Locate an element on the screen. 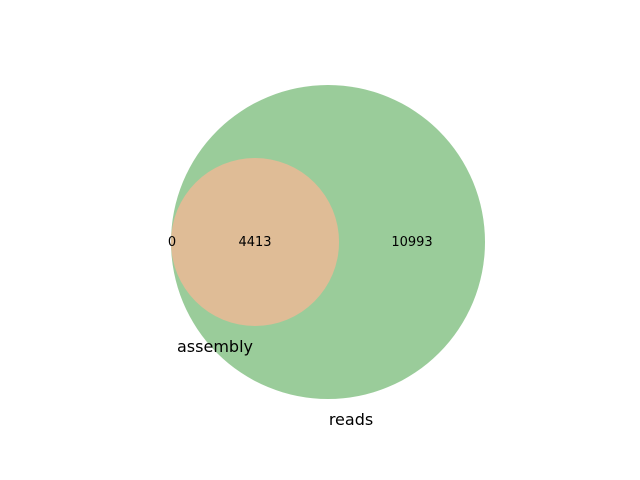 The image size is (640, 480). reads-set-label: reads is located at coordinates (351, 419).